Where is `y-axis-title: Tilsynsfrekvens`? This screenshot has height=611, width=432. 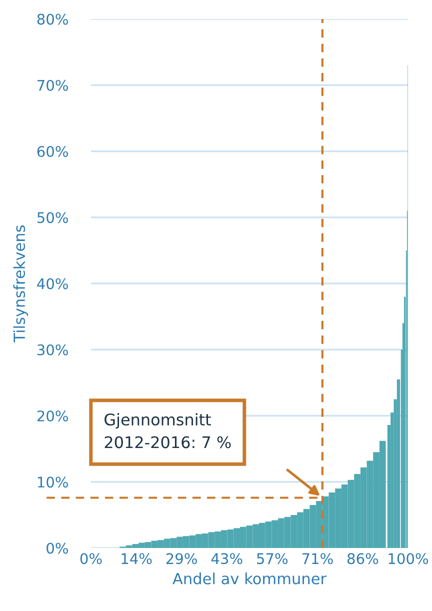 y-axis-title: Tilsynsfrekvens is located at coordinates (20, 283).